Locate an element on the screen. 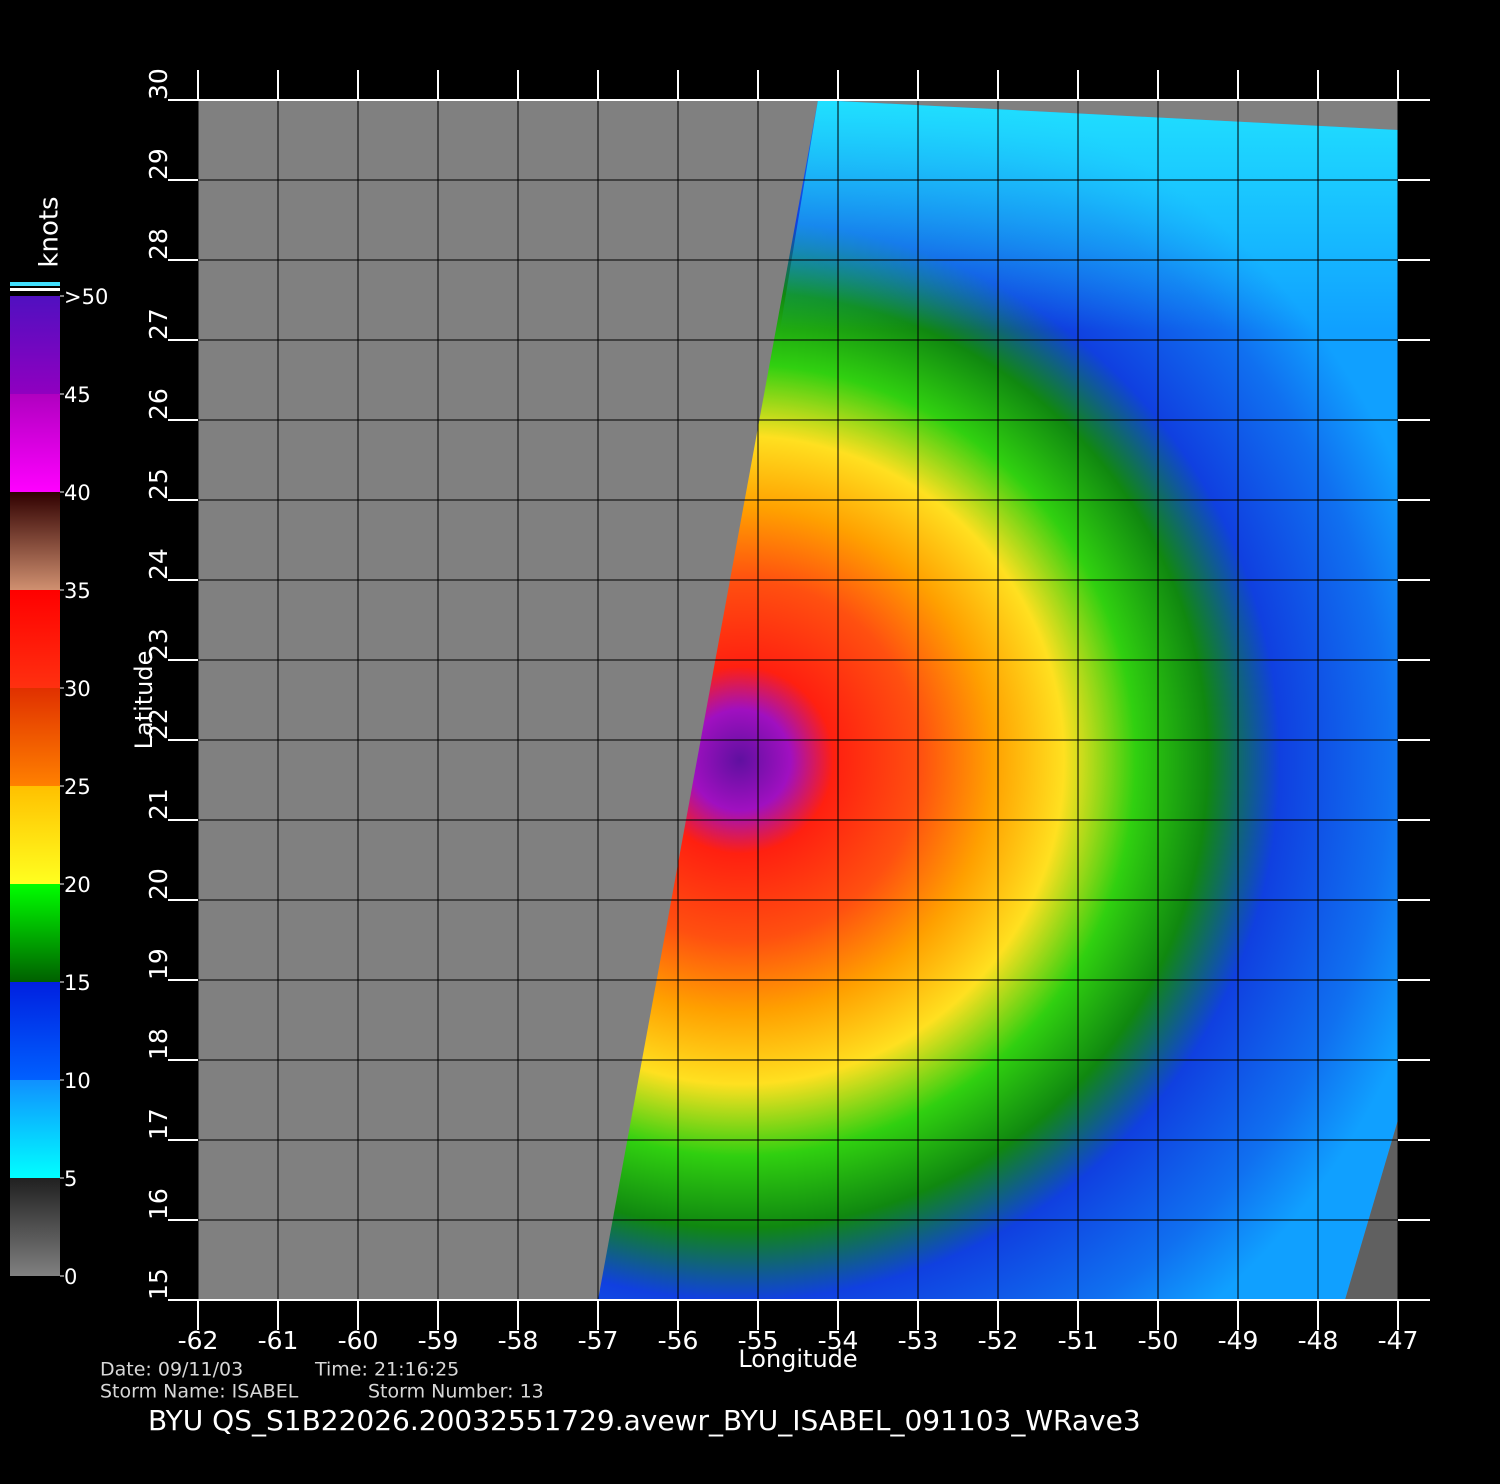  colorbar-tick-label: 15 is located at coordinates (77, 983).